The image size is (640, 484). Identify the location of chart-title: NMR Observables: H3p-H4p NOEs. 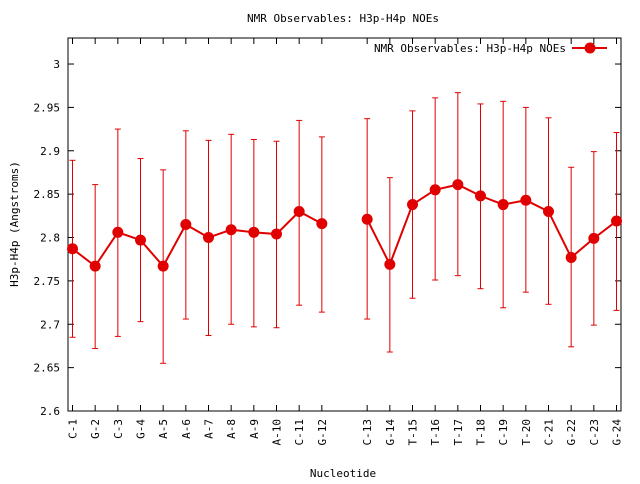
(343, 18).